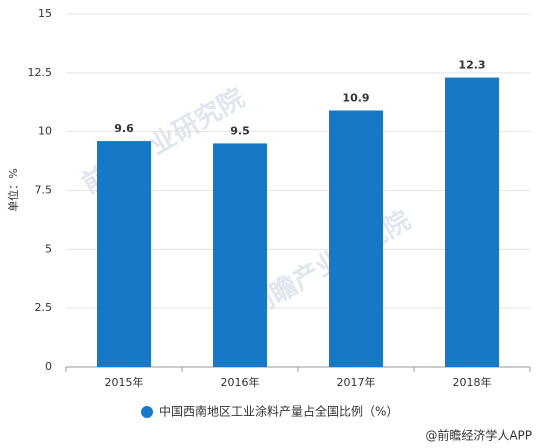  Describe the element at coordinates (472, 382) in the screenshot. I see `x-tick-label: 2018年` at that location.